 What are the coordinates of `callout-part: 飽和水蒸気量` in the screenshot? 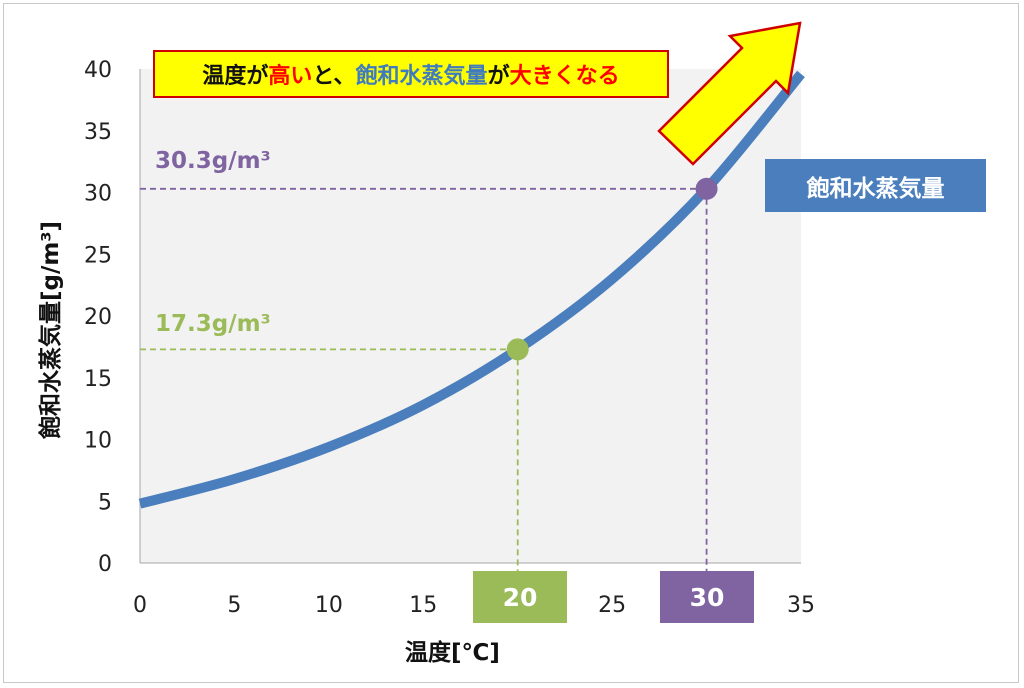 It's located at (421, 76).